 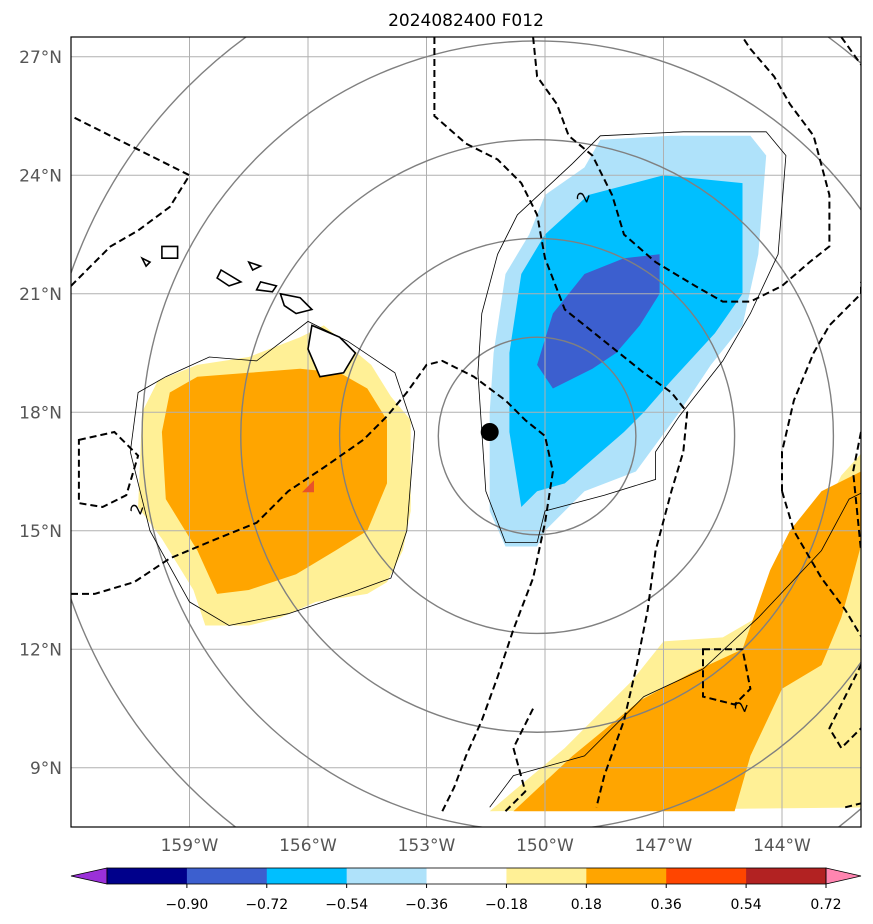 I want to click on colorbar-tick-label: −0.36, so click(x=426, y=905).